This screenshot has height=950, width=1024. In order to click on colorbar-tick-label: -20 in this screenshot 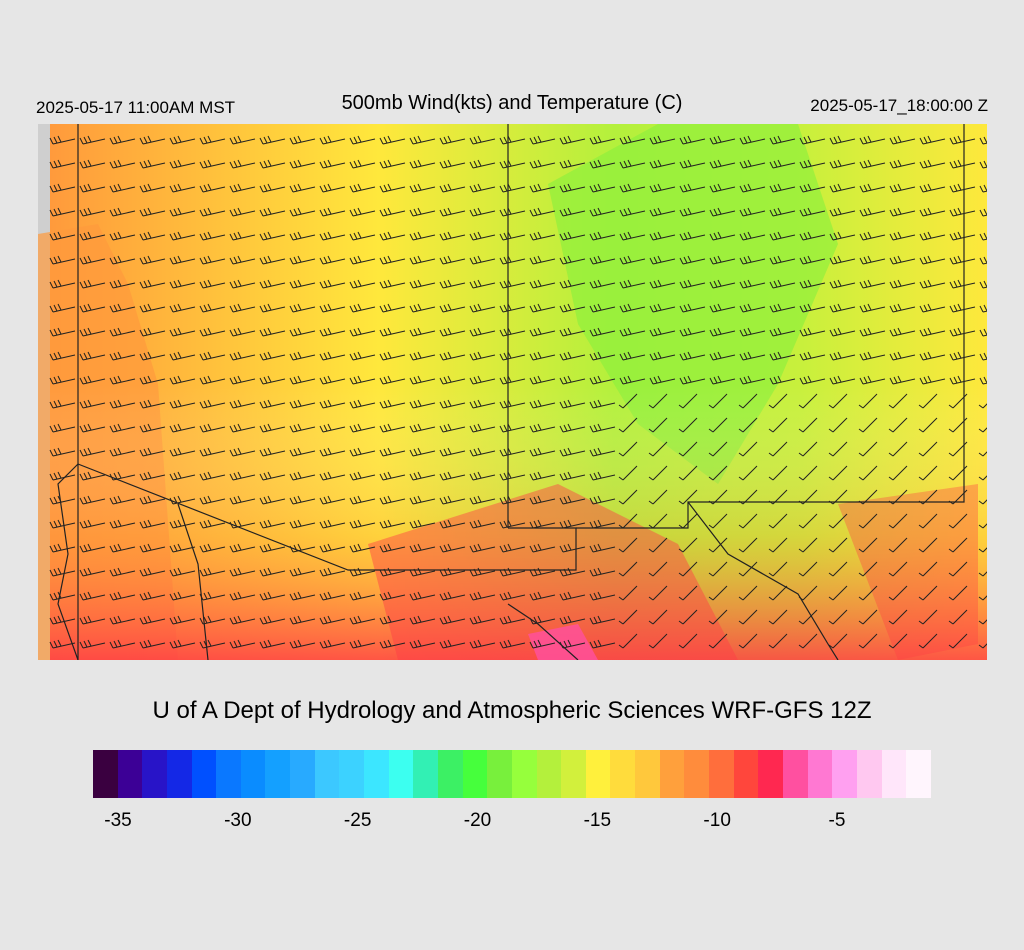, I will do `click(477, 820)`.